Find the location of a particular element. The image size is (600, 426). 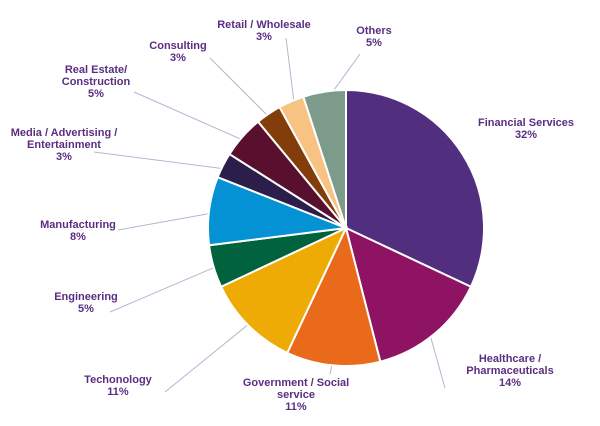

slice-label-consulting: Consulting 3% is located at coordinates (177, 52).